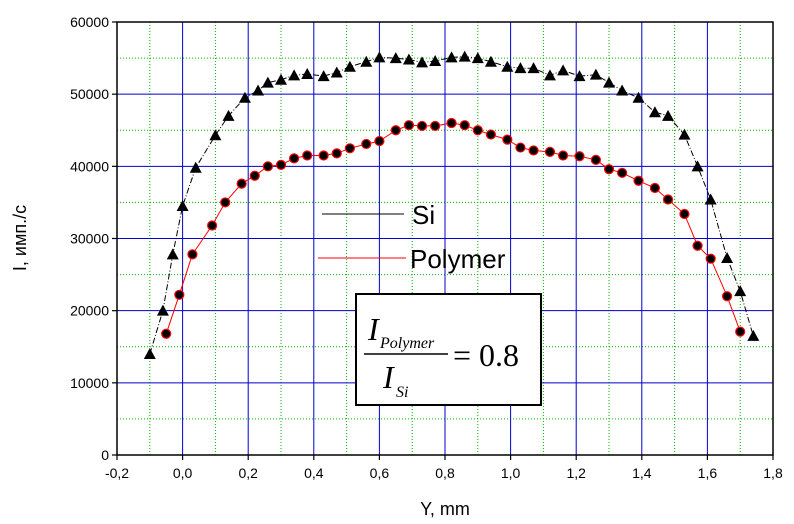 This screenshot has height=524, width=794. What do you see at coordinates (89, 94) in the screenshot?
I see `y-tick-label: 50000` at bounding box center [89, 94].